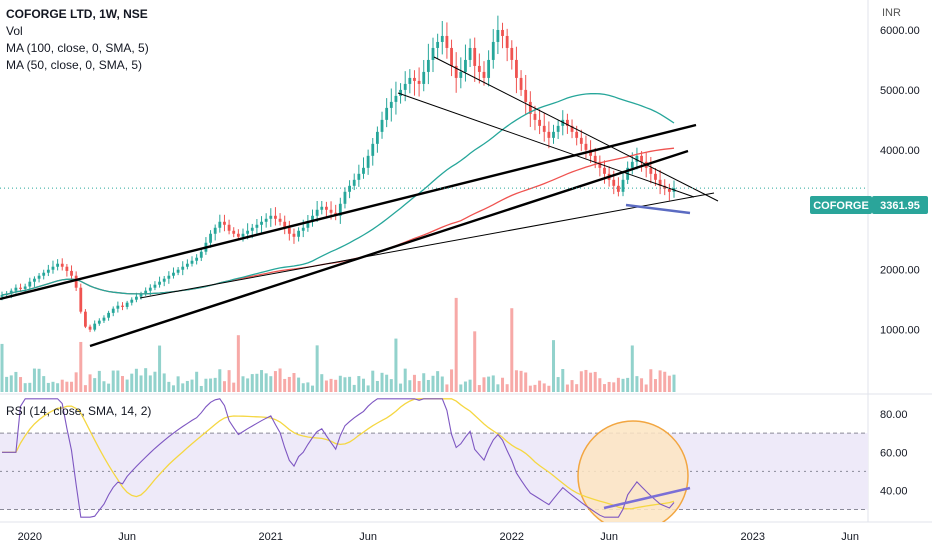 Image resolution: width=932 pixels, height=550 pixels. Describe the element at coordinates (900, 91) in the screenshot. I see `price-tick-label: 5000.00` at that location.